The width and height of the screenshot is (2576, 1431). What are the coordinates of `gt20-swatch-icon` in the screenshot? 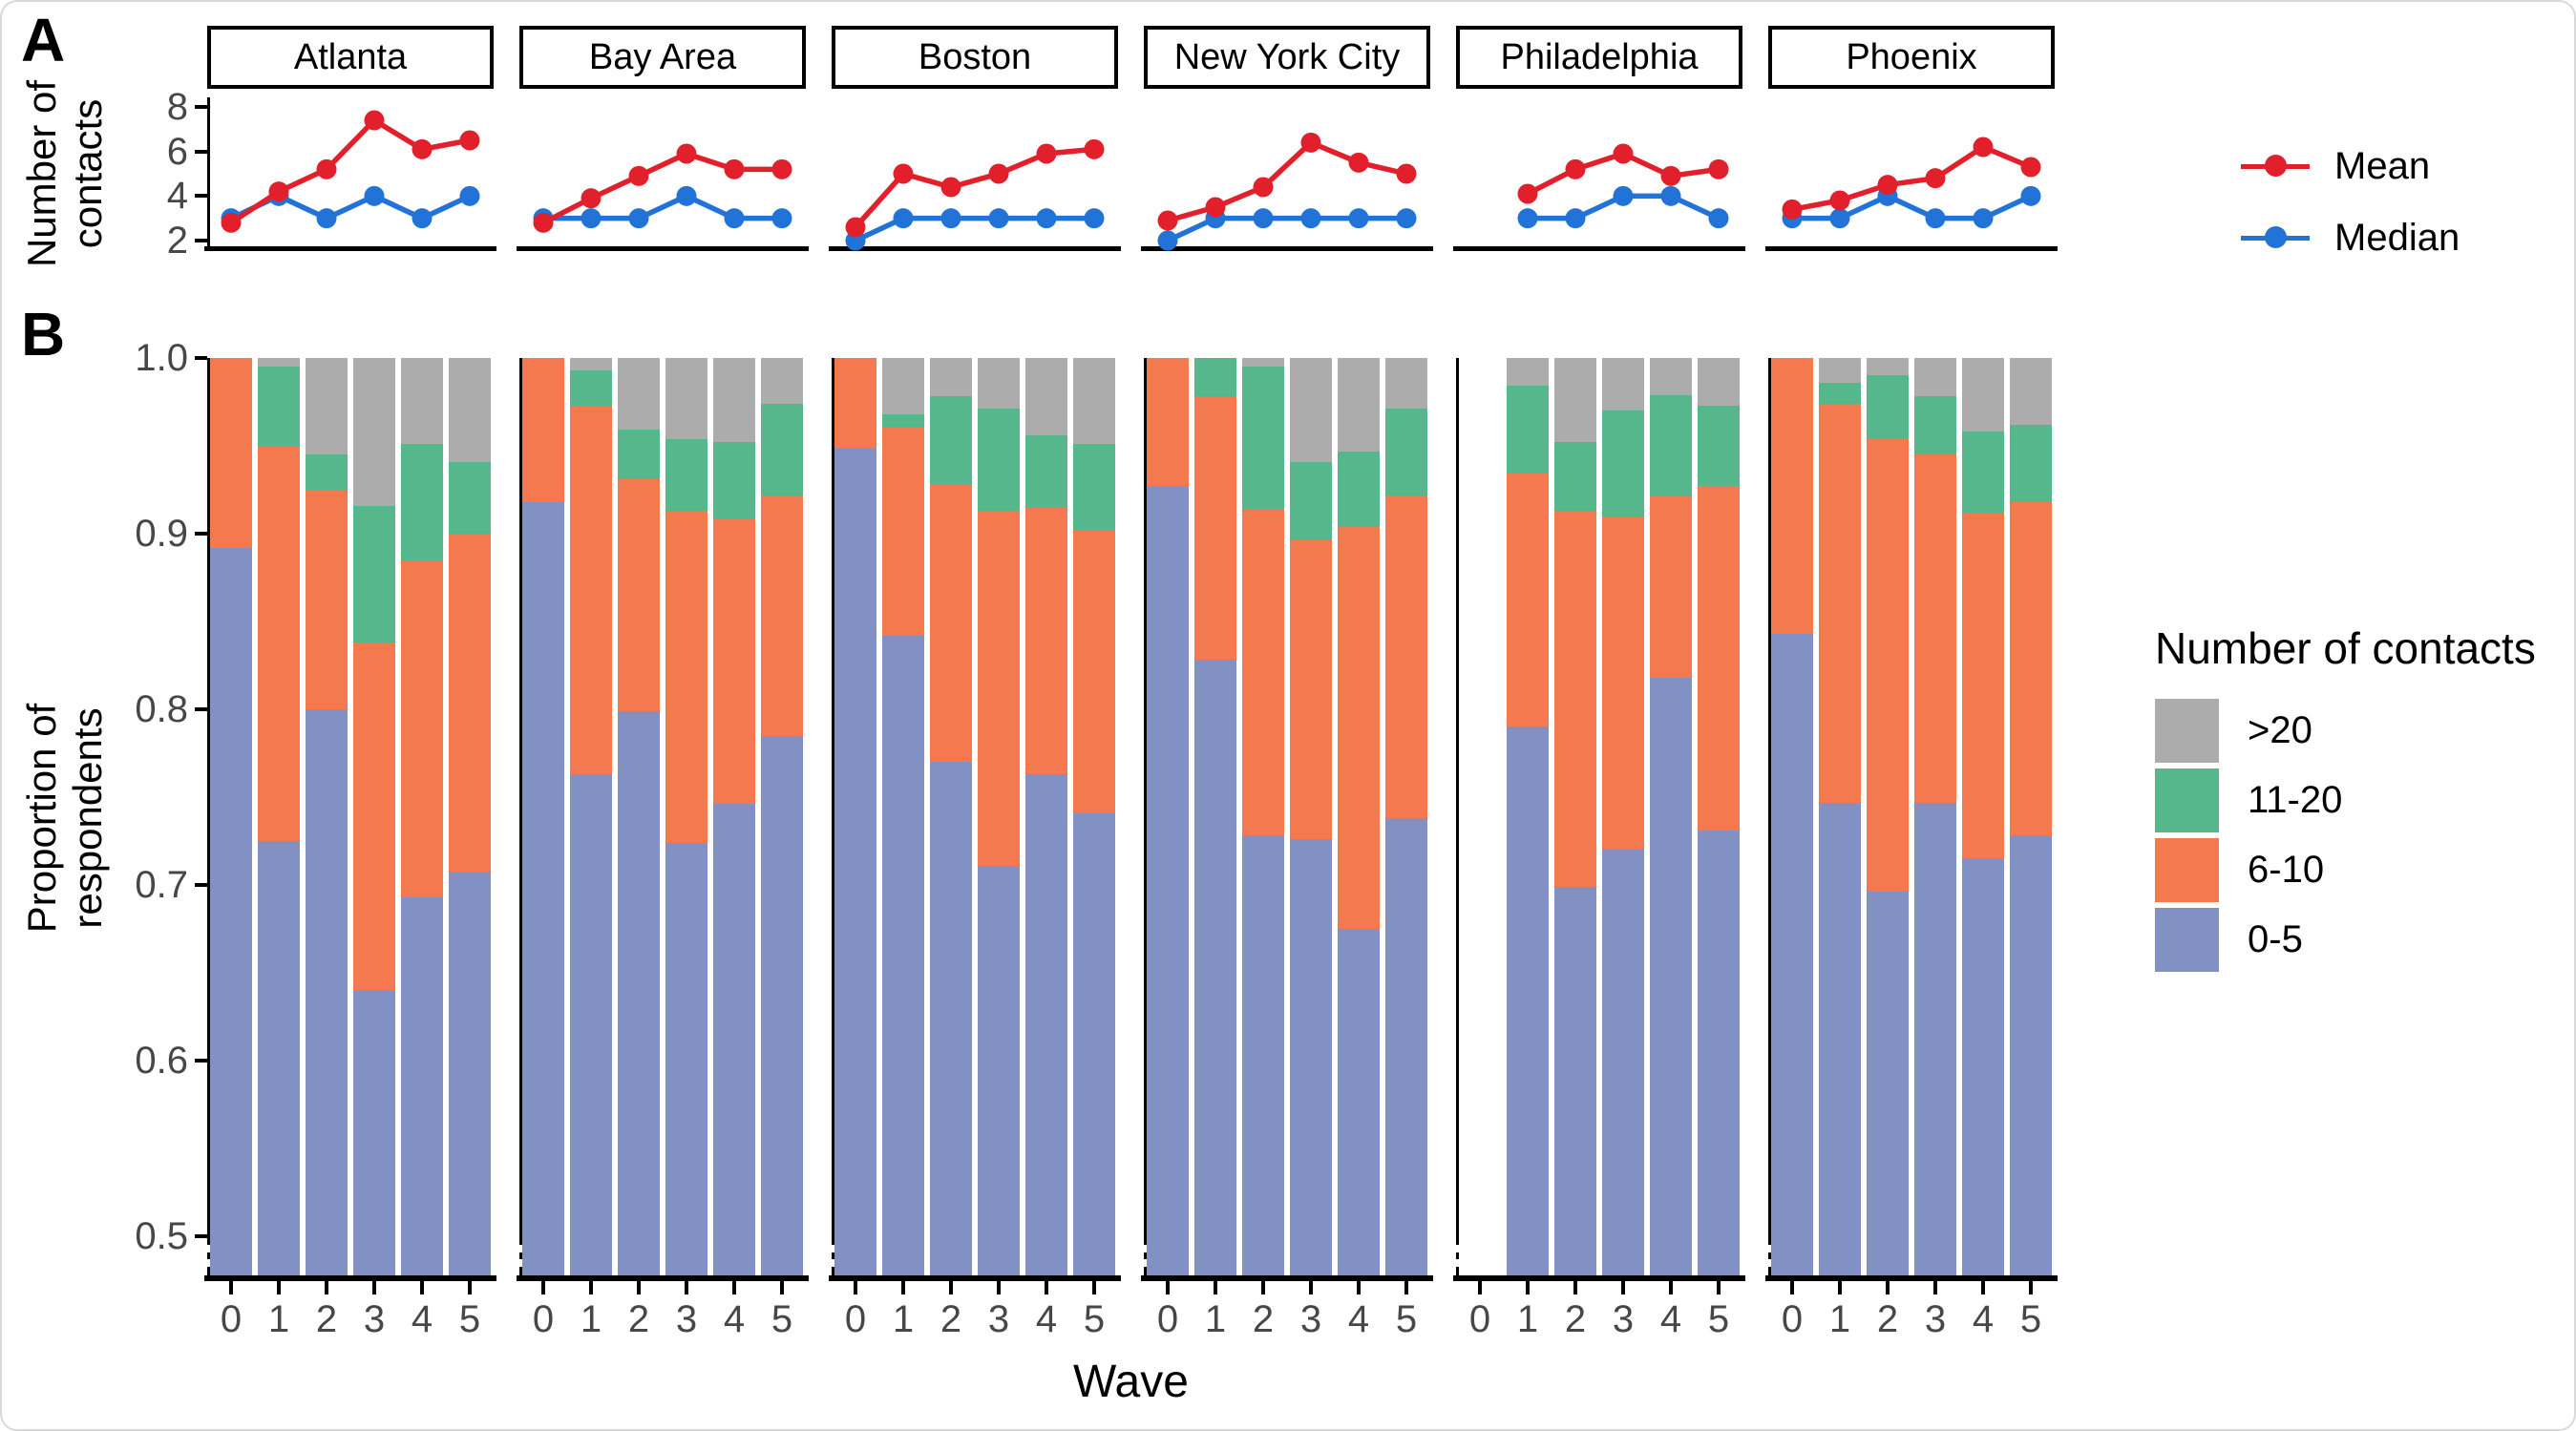 It's located at (2187, 731).